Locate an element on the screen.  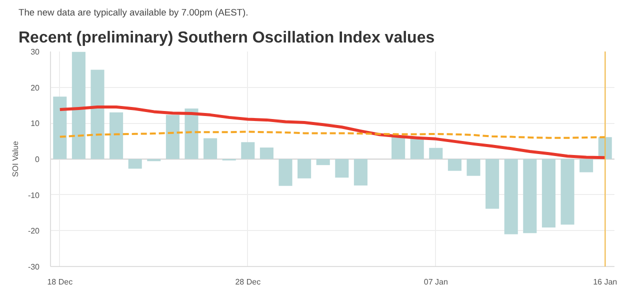
y-tick-label: 0 is located at coordinates (37, 159).